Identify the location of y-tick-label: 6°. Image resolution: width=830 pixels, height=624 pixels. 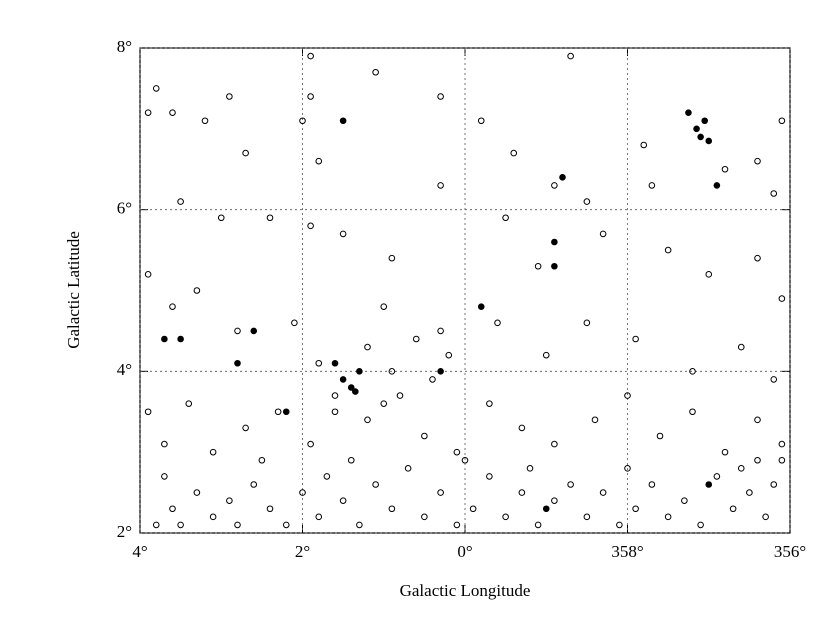
(124, 208).